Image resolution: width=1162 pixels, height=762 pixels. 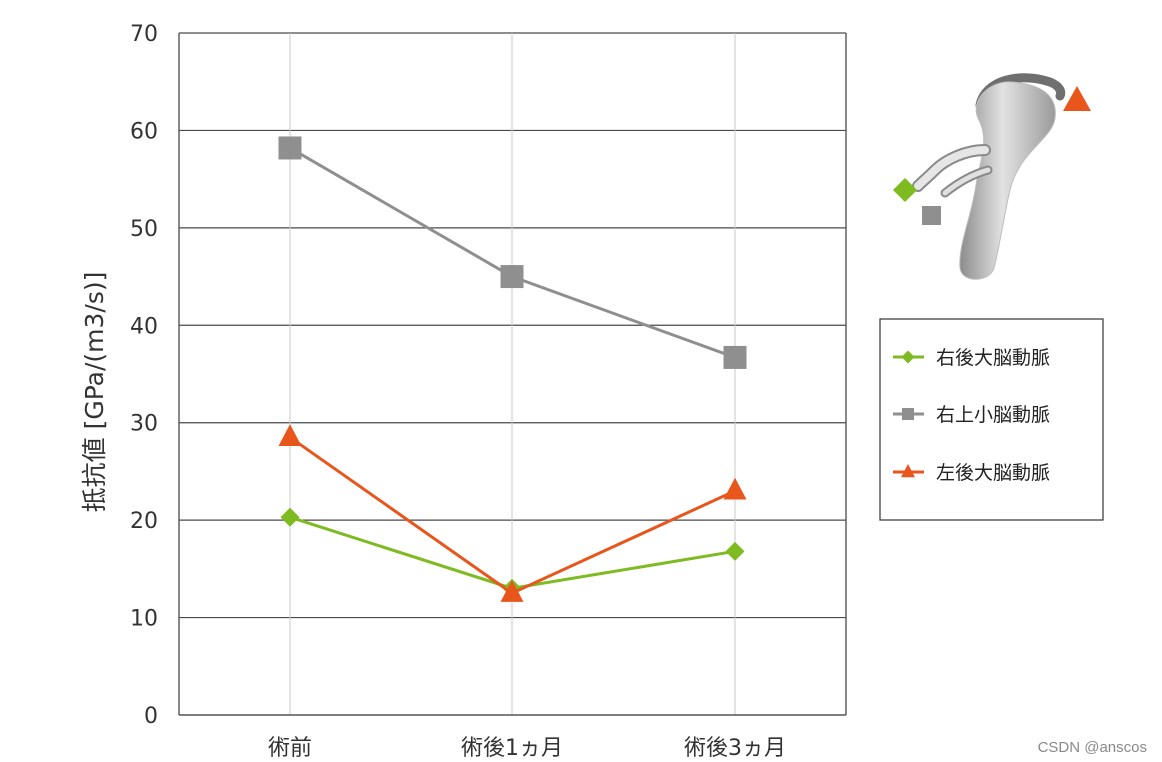 I want to click on x-tick-label: 術後3ヵ月, so click(x=735, y=748).